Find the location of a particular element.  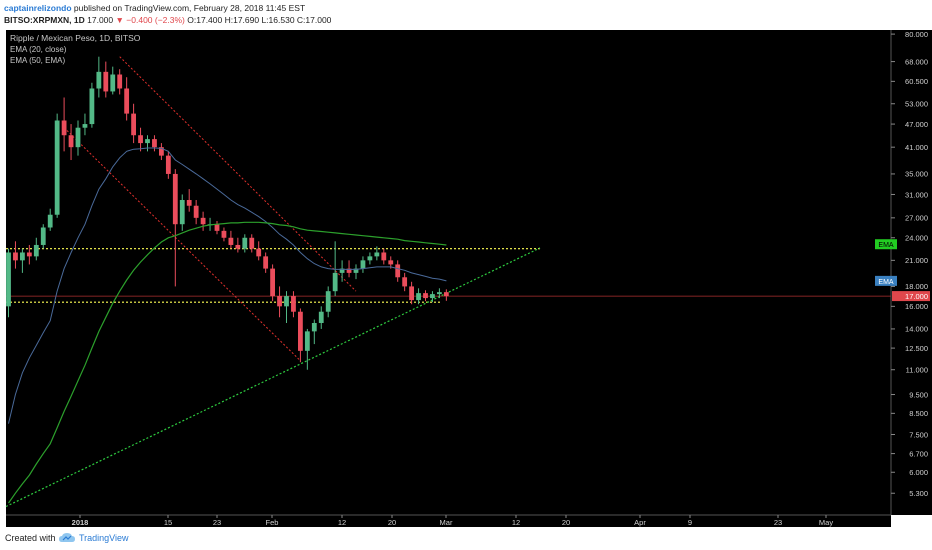

symbol-label: BITSO:XRPMXN, 1D is located at coordinates (44, 20).